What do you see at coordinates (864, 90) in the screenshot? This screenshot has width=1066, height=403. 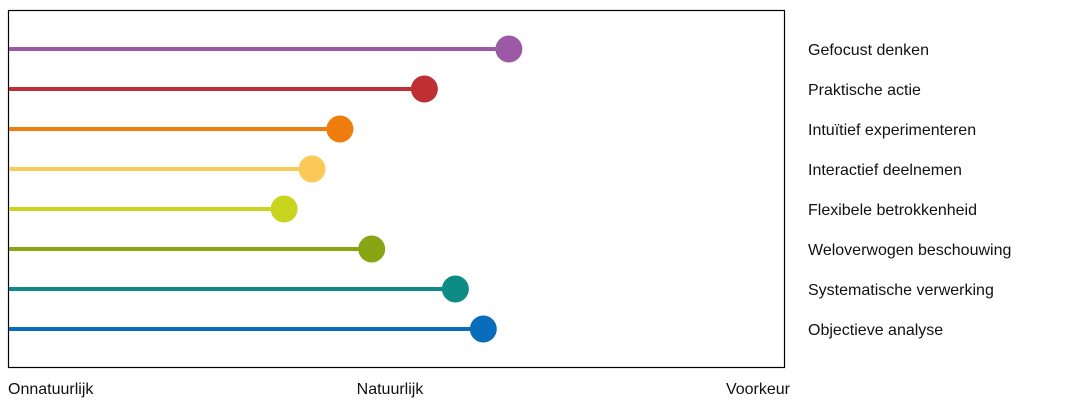 I see `legend-label: Praktische actie` at bounding box center [864, 90].